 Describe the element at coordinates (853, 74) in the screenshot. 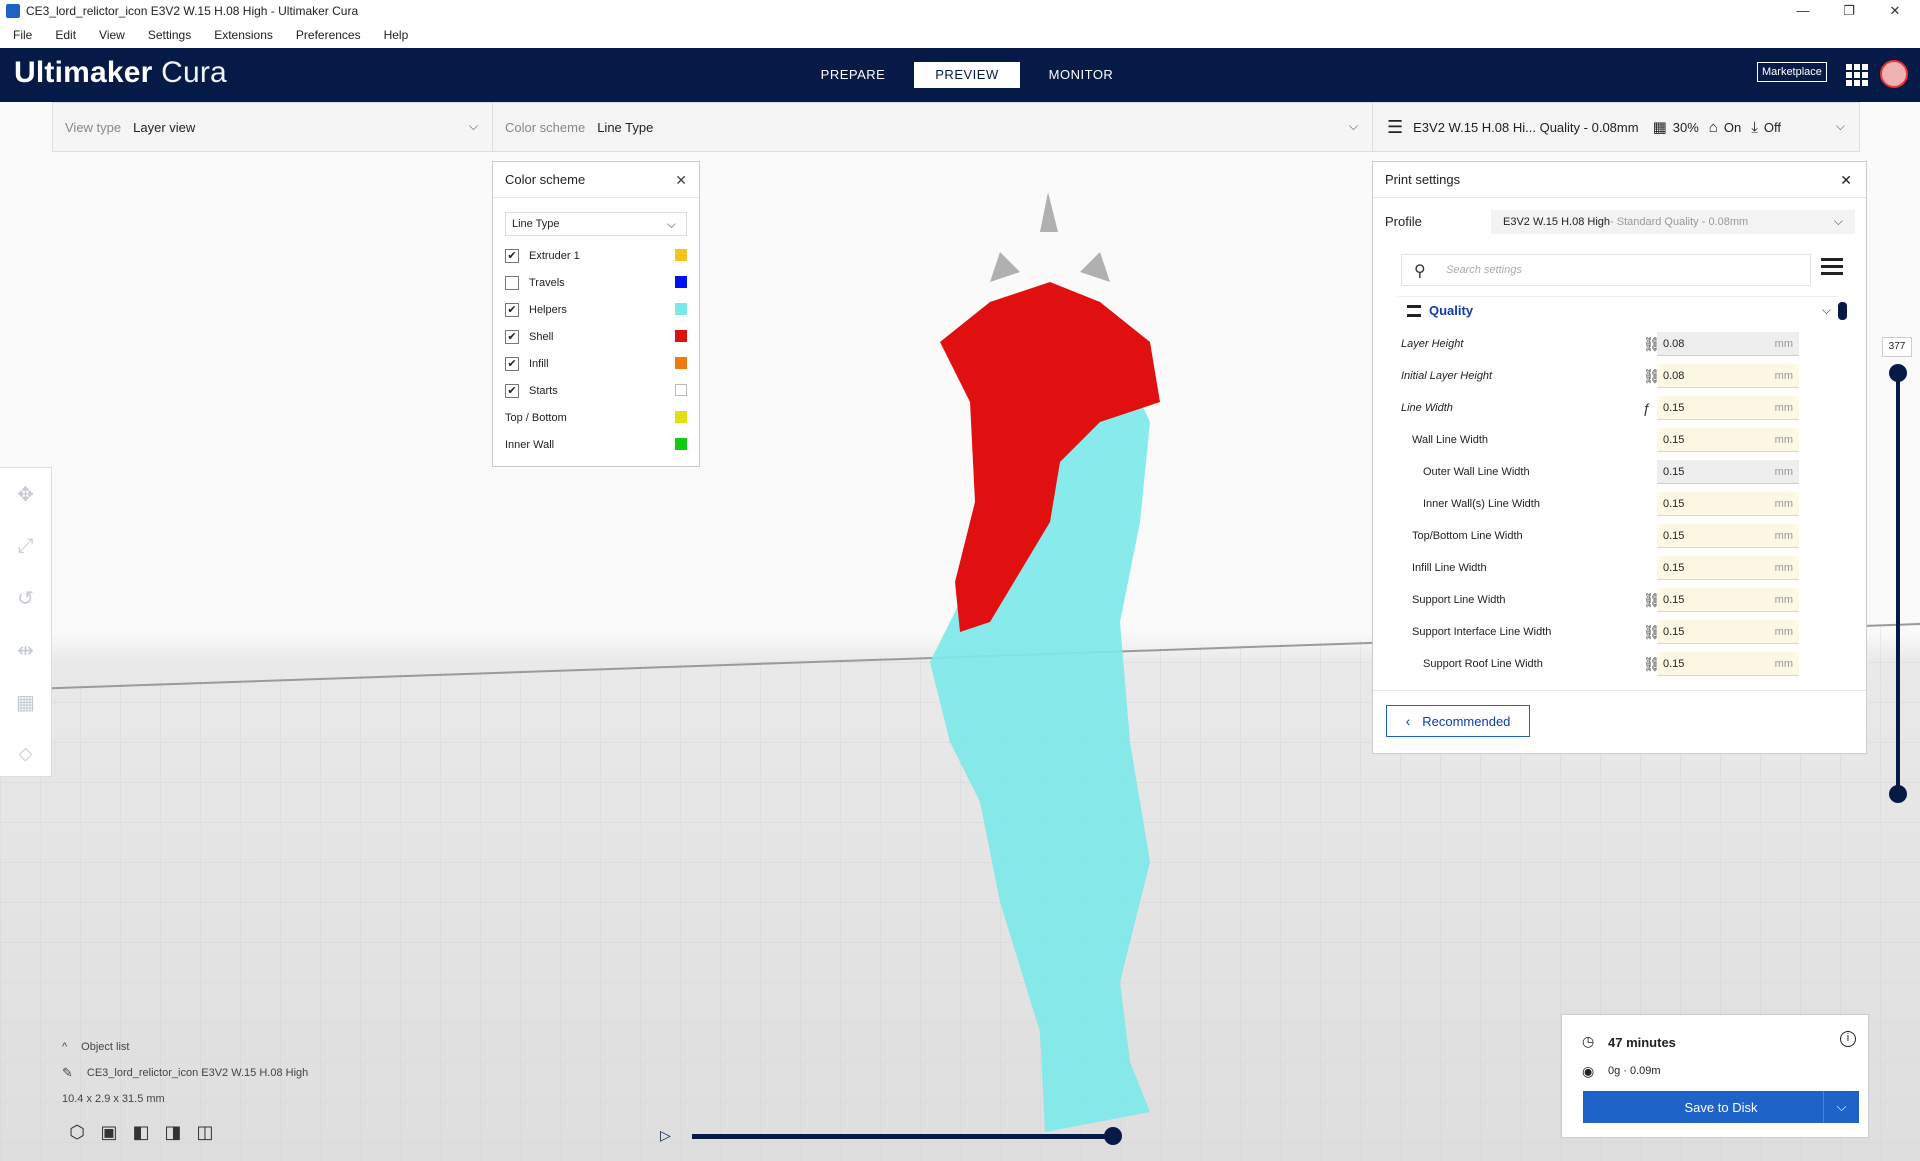

I see `tab-prepare: PREPARE` at that location.